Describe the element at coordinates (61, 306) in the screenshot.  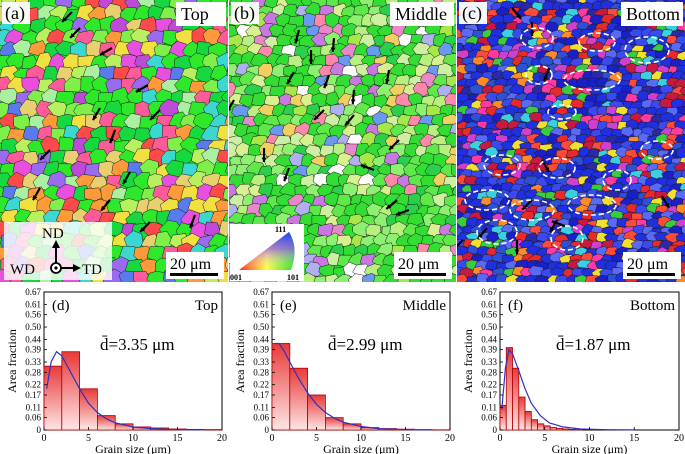
I see `panel-label: (d)` at that location.